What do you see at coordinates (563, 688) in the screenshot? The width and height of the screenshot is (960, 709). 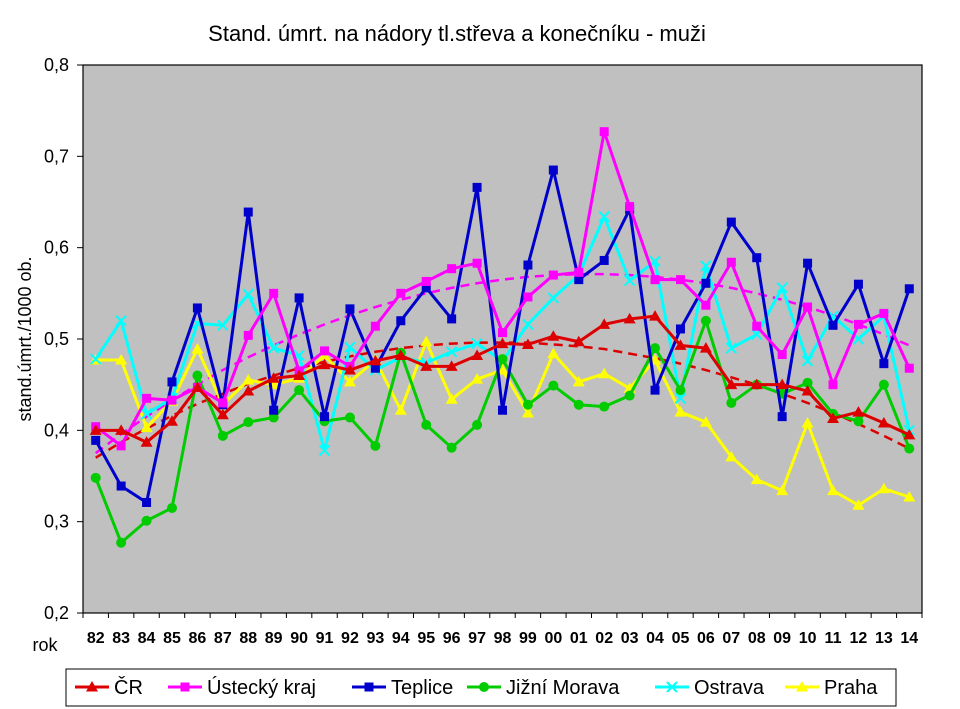 I see `legend-label: Jižní Morava` at bounding box center [563, 688].